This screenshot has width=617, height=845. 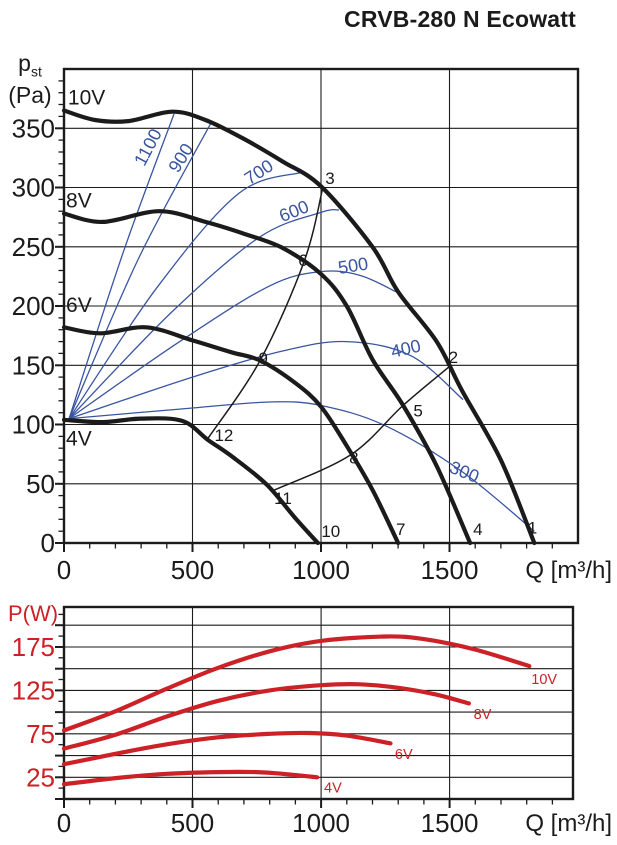 What do you see at coordinates (406, 349) in the screenshot?
I see `rpm-curve-label-400: 400` at bounding box center [406, 349].